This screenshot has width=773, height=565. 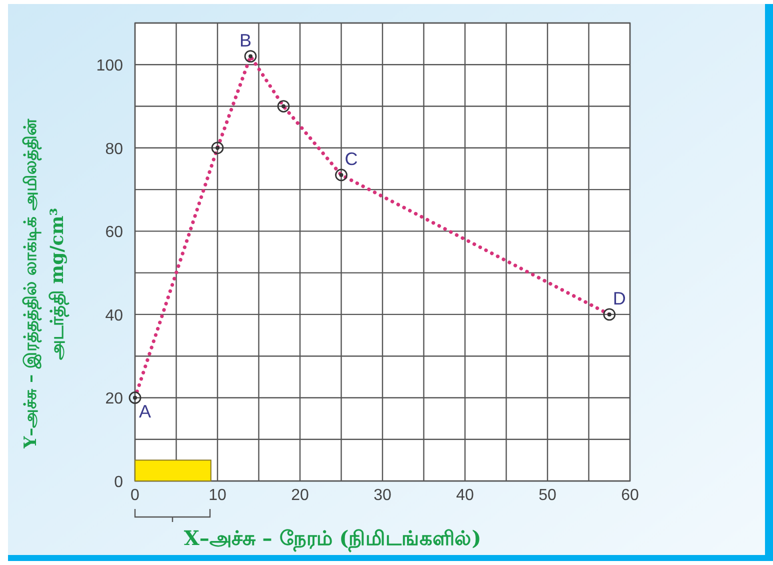 What do you see at coordinates (245, 40) in the screenshot?
I see `annotation: B` at bounding box center [245, 40].